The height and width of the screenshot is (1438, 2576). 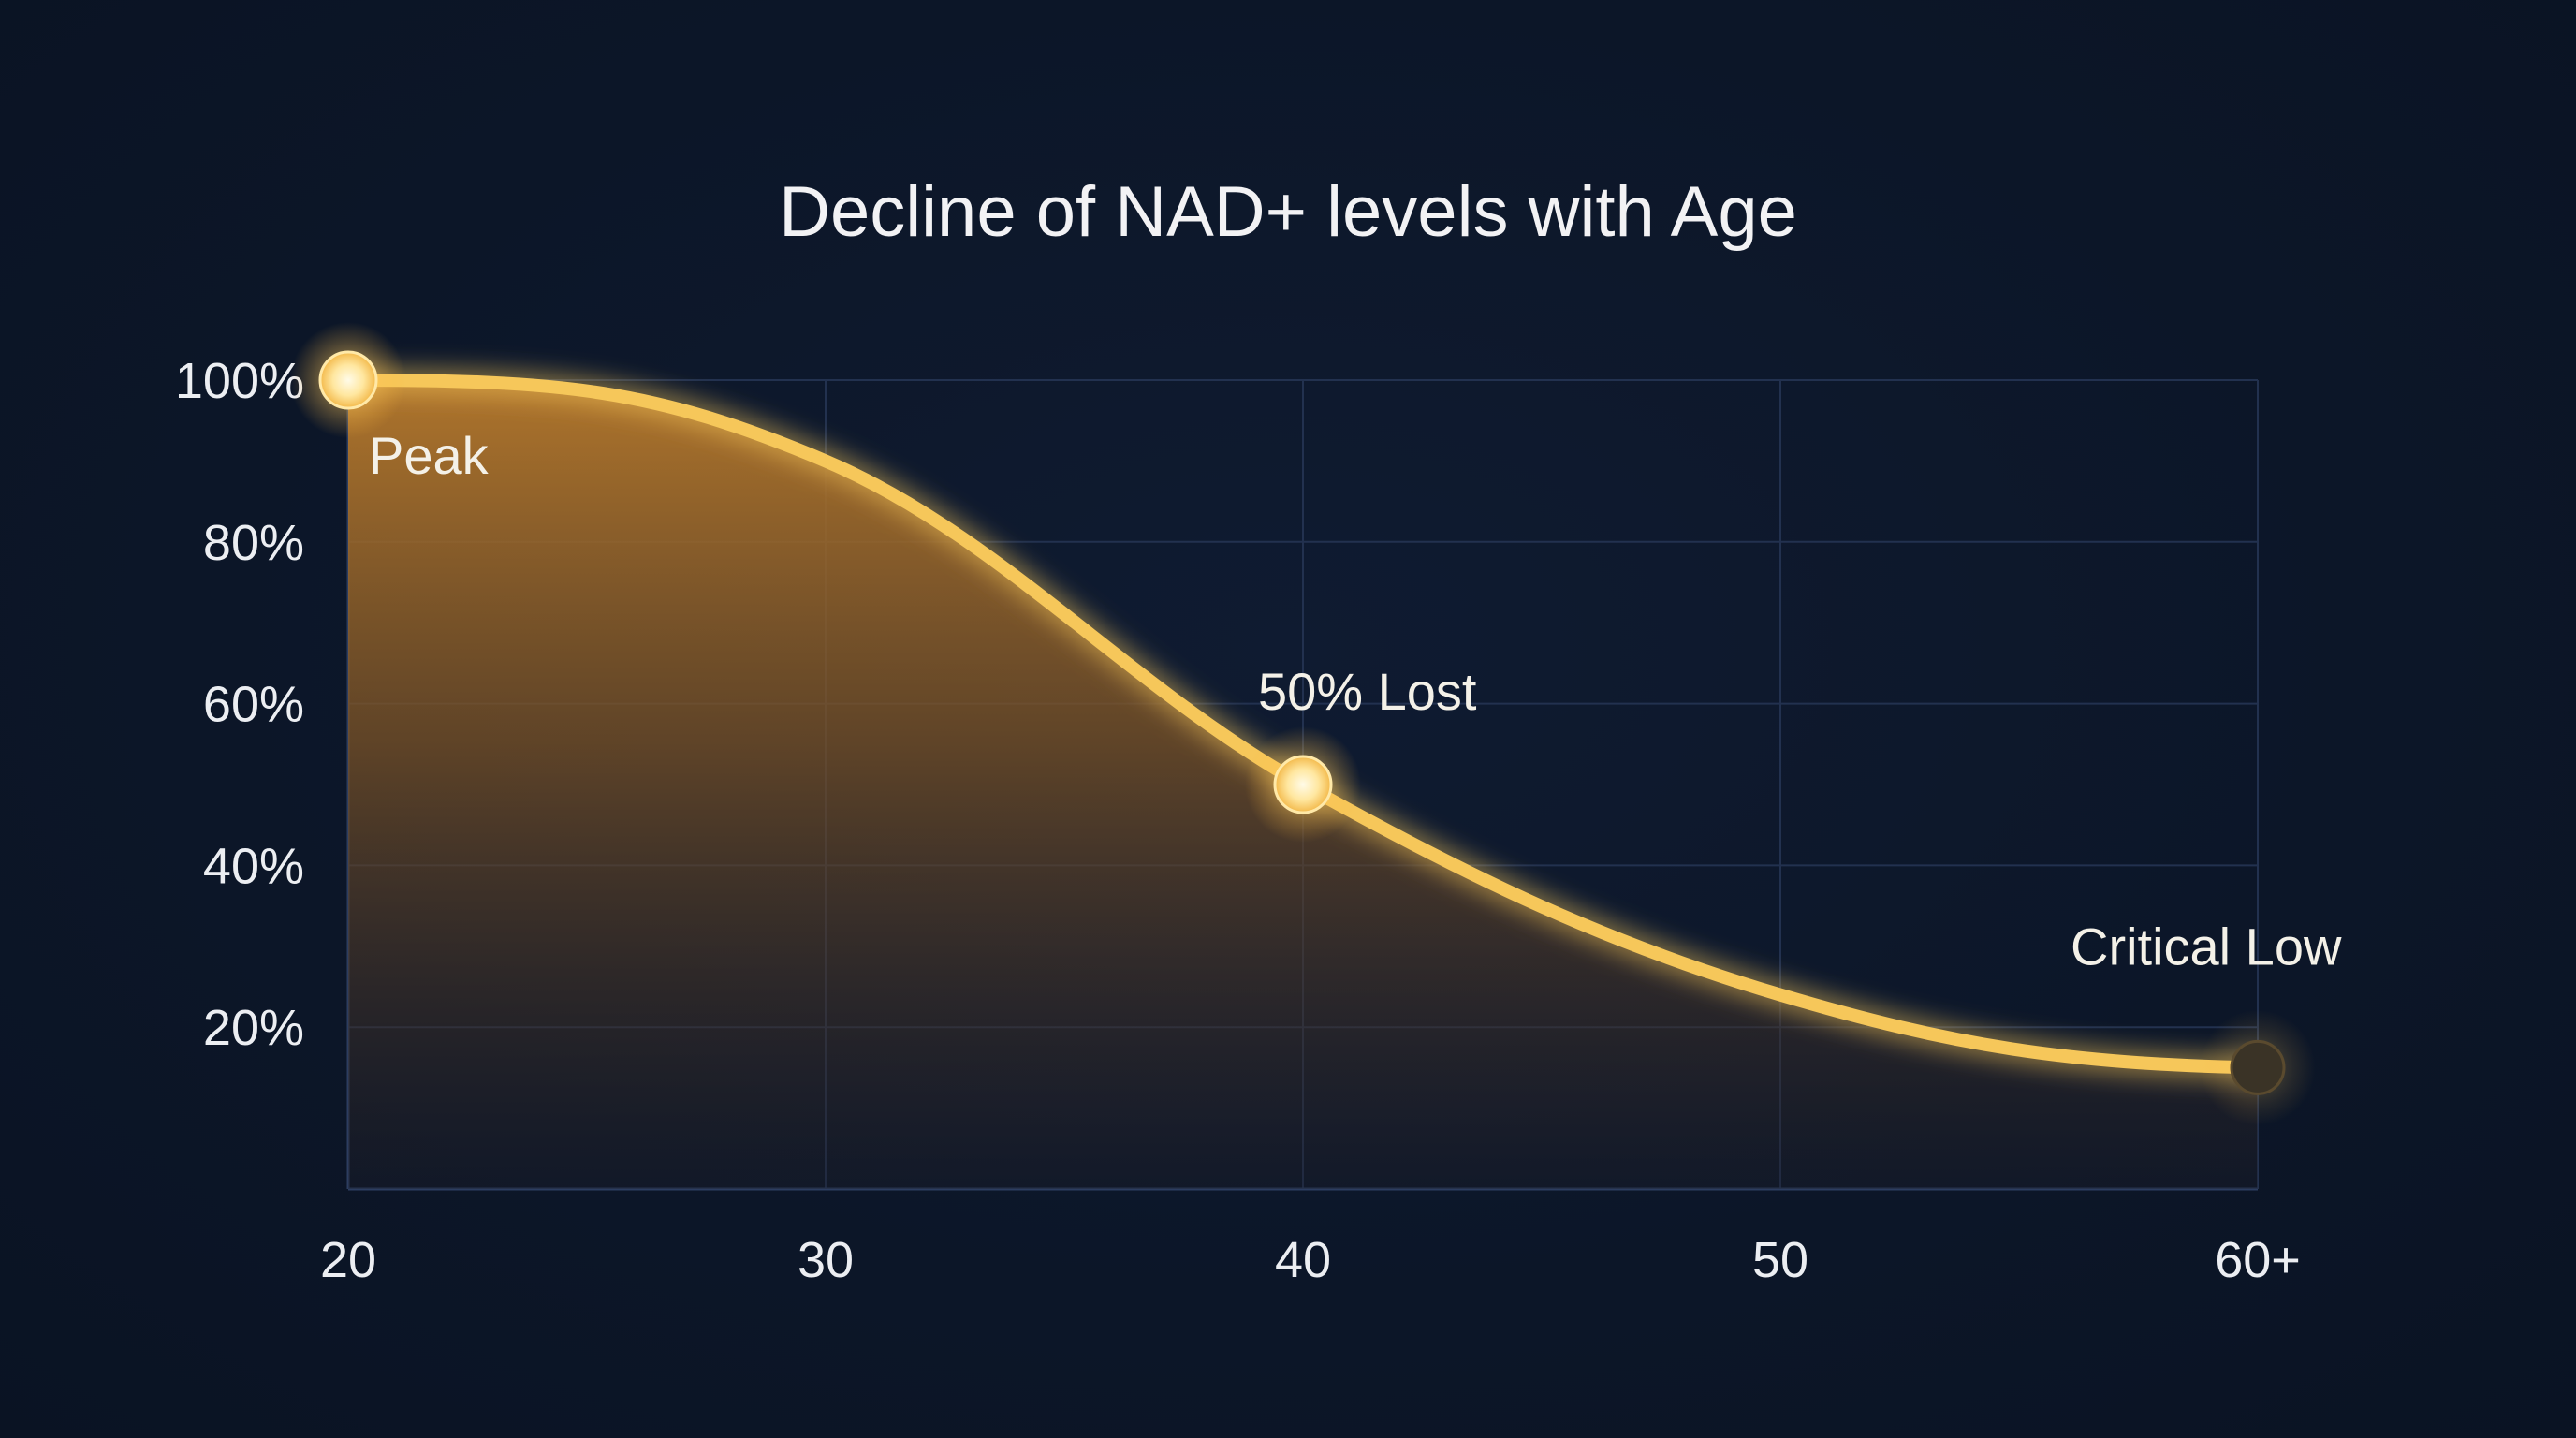 What do you see at coordinates (1780, 1260) in the screenshot?
I see `x-tick-label-3: 50` at bounding box center [1780, 1260].